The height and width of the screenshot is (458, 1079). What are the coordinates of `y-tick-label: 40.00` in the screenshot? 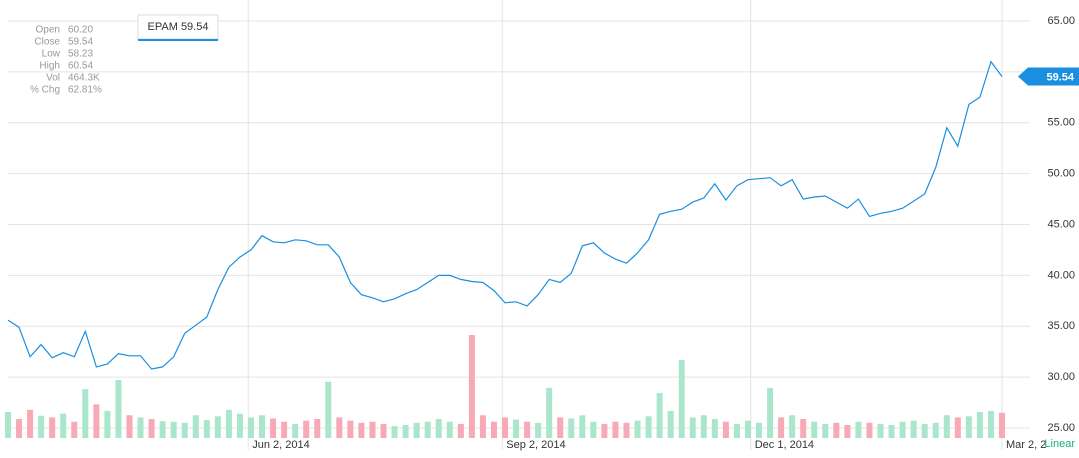 It's located at (1061, 275).